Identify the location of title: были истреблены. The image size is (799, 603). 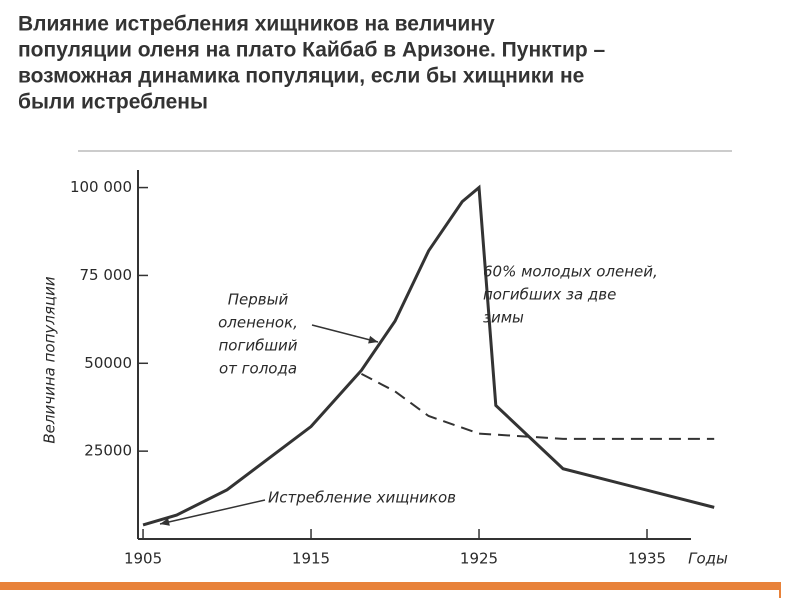
(113, 102).